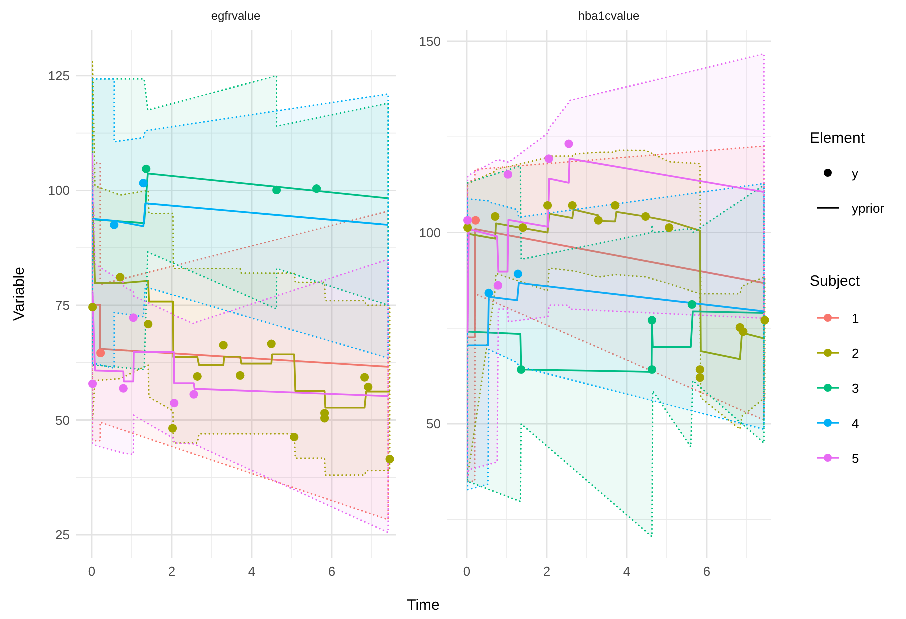 Image resolution: width=906 pixels, height=619 pixels. Describe the element at coordinates (869, 208) in the screenshot. I see `text: yprior` at that location.